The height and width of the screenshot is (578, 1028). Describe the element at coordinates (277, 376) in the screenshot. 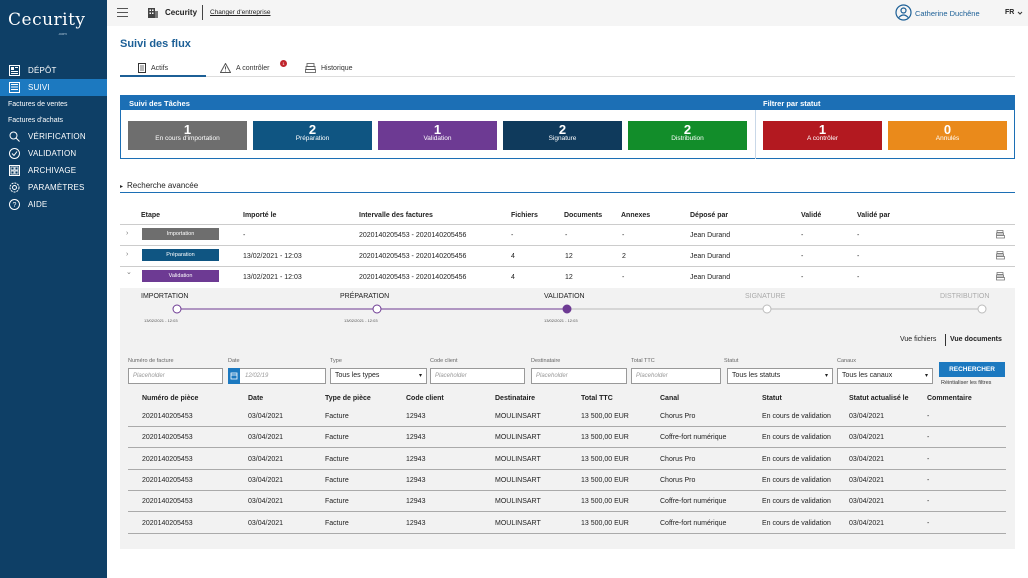

I see `date-input: 12/02/19` at that location.